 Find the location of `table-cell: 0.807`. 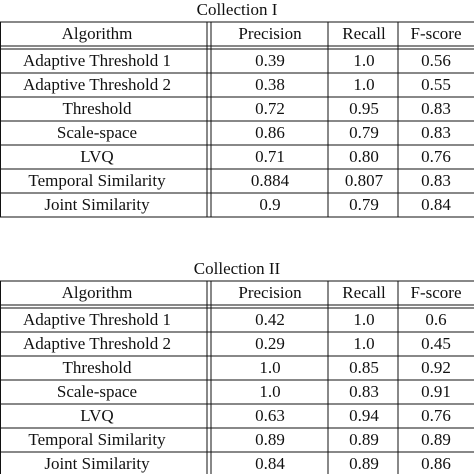

table-cell: 0.807 is located at coordinates (364, 180).